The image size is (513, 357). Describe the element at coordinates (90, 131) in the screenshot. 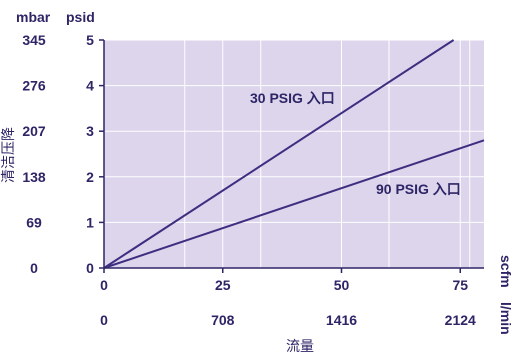

I see `y-tick-label-psid: 3` at that location.